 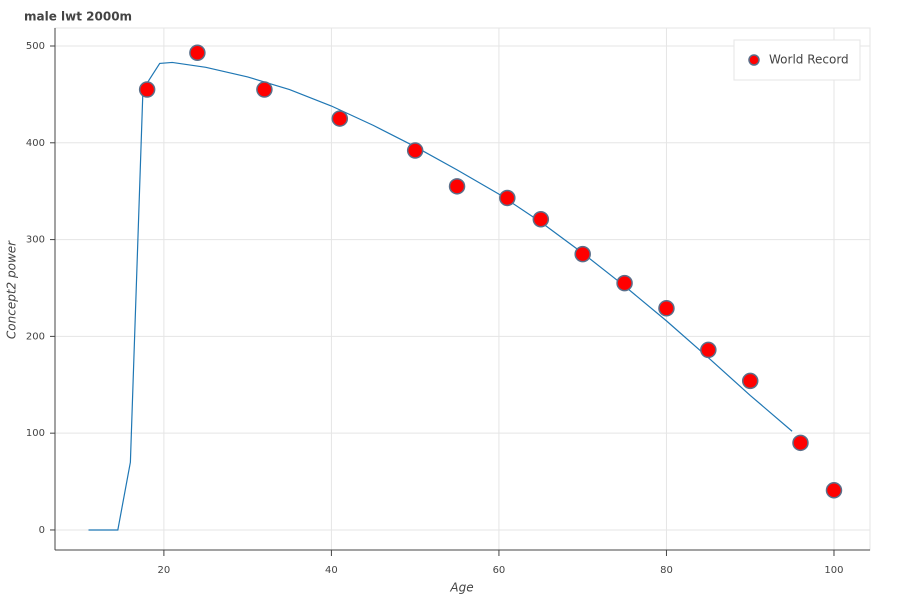 I want to click on x-tick-label: 20, so click(x=164, y=570).